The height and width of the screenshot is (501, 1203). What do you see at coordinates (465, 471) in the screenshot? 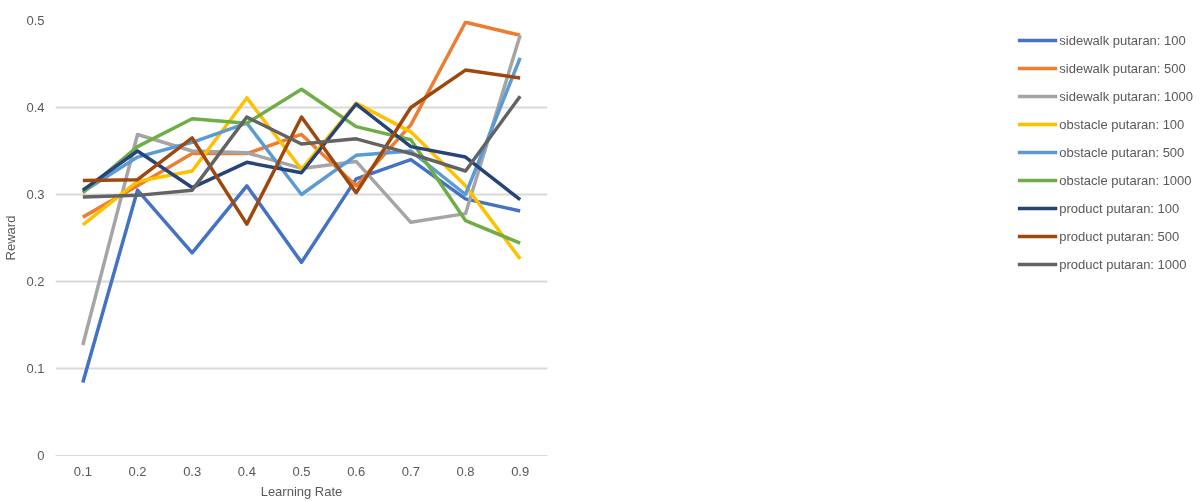
I see `x-tick-label: 0.8` at bounding box center [465, 471].